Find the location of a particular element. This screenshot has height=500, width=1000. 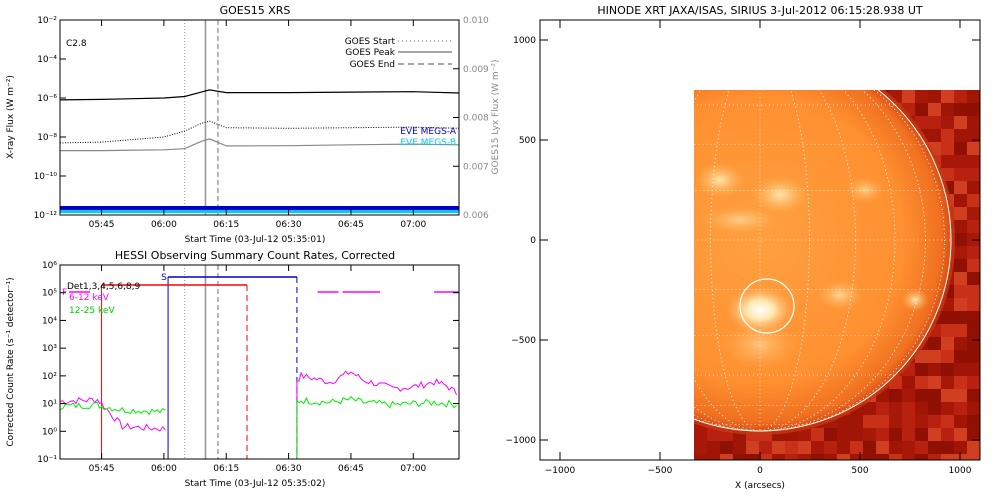

xrt-xtick-label-2: 0 is located at coordinates (760, 471).